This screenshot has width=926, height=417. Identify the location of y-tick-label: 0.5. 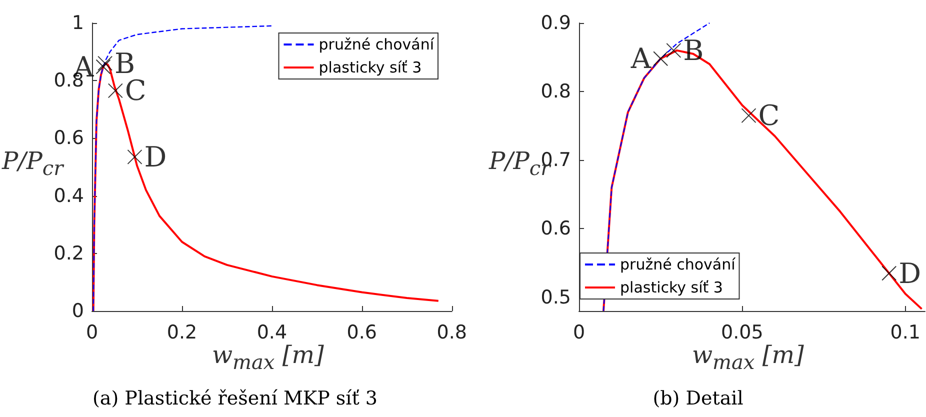
(555, 297).